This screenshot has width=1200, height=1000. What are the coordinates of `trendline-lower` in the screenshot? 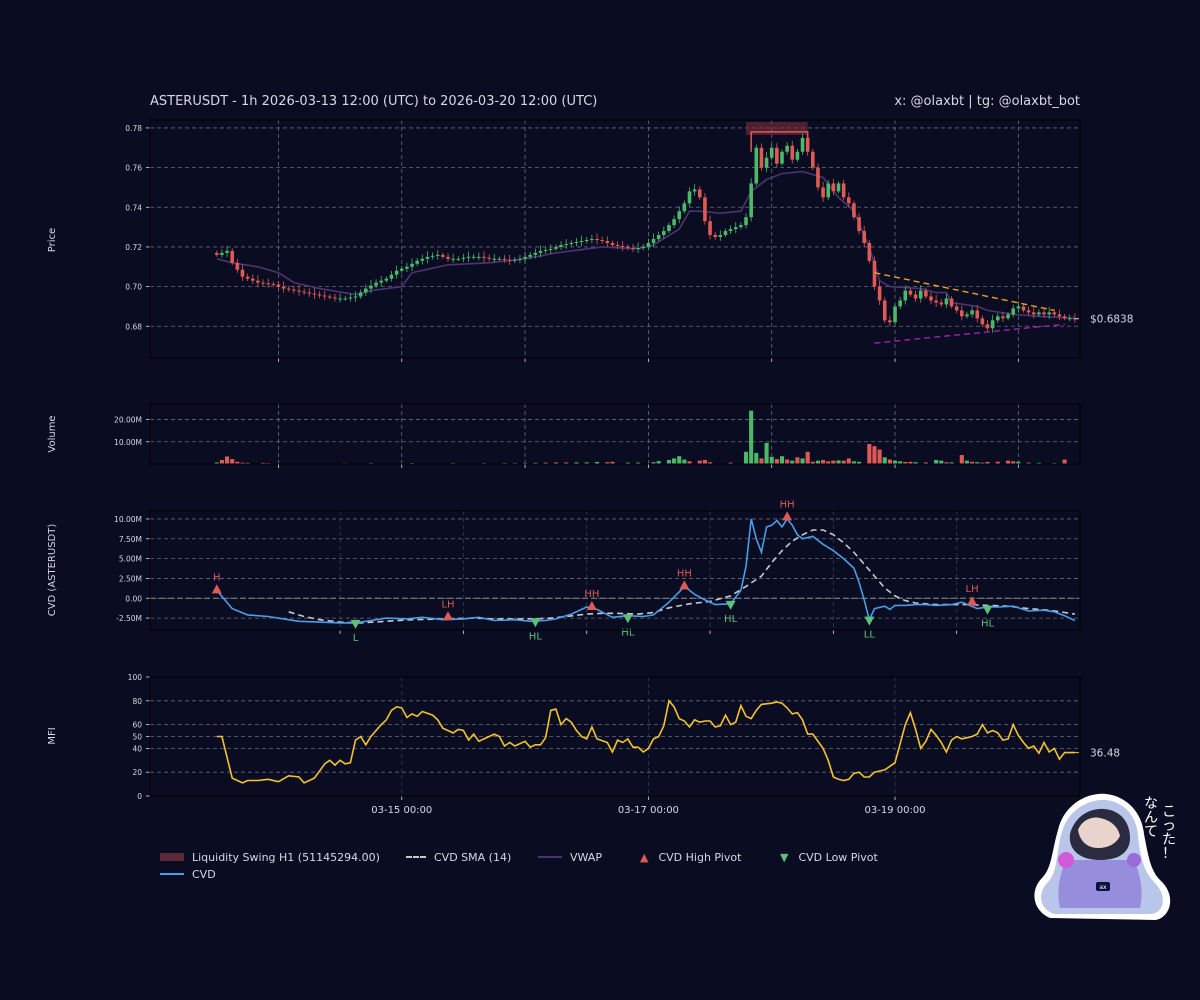 It's located at (969, 333).